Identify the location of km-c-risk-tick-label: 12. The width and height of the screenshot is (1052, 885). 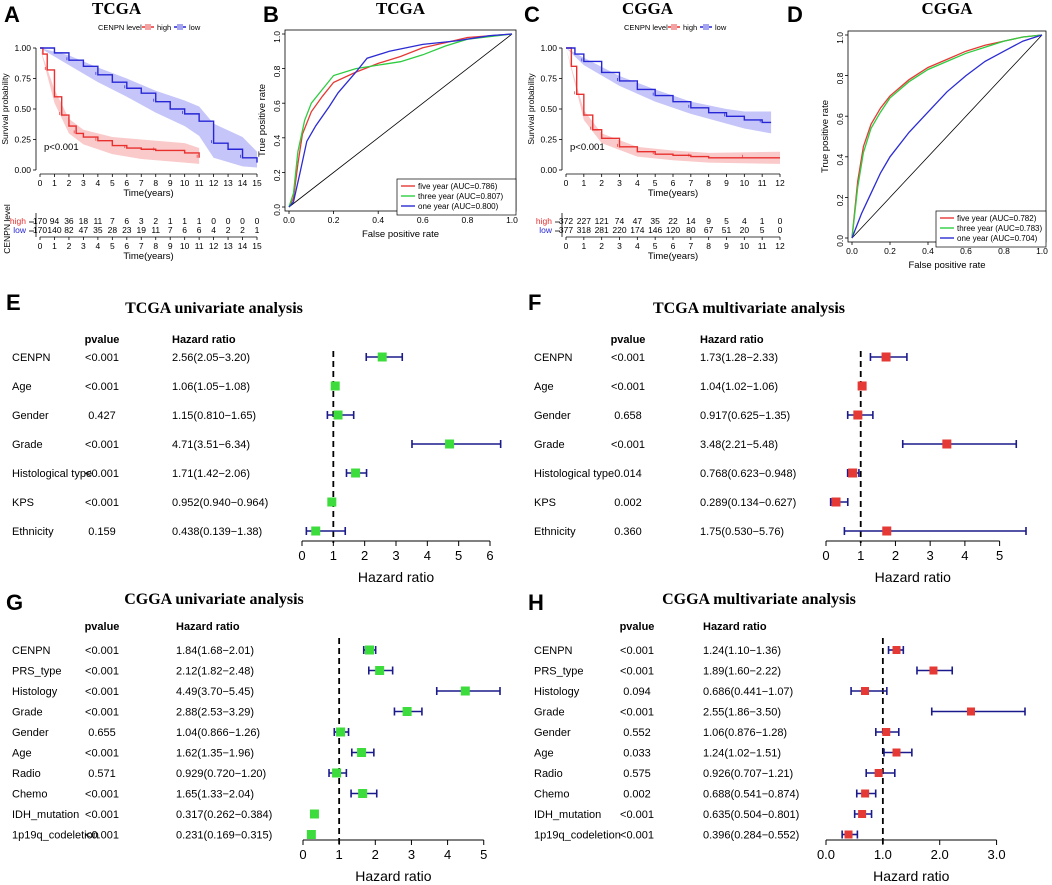
(780, 246).